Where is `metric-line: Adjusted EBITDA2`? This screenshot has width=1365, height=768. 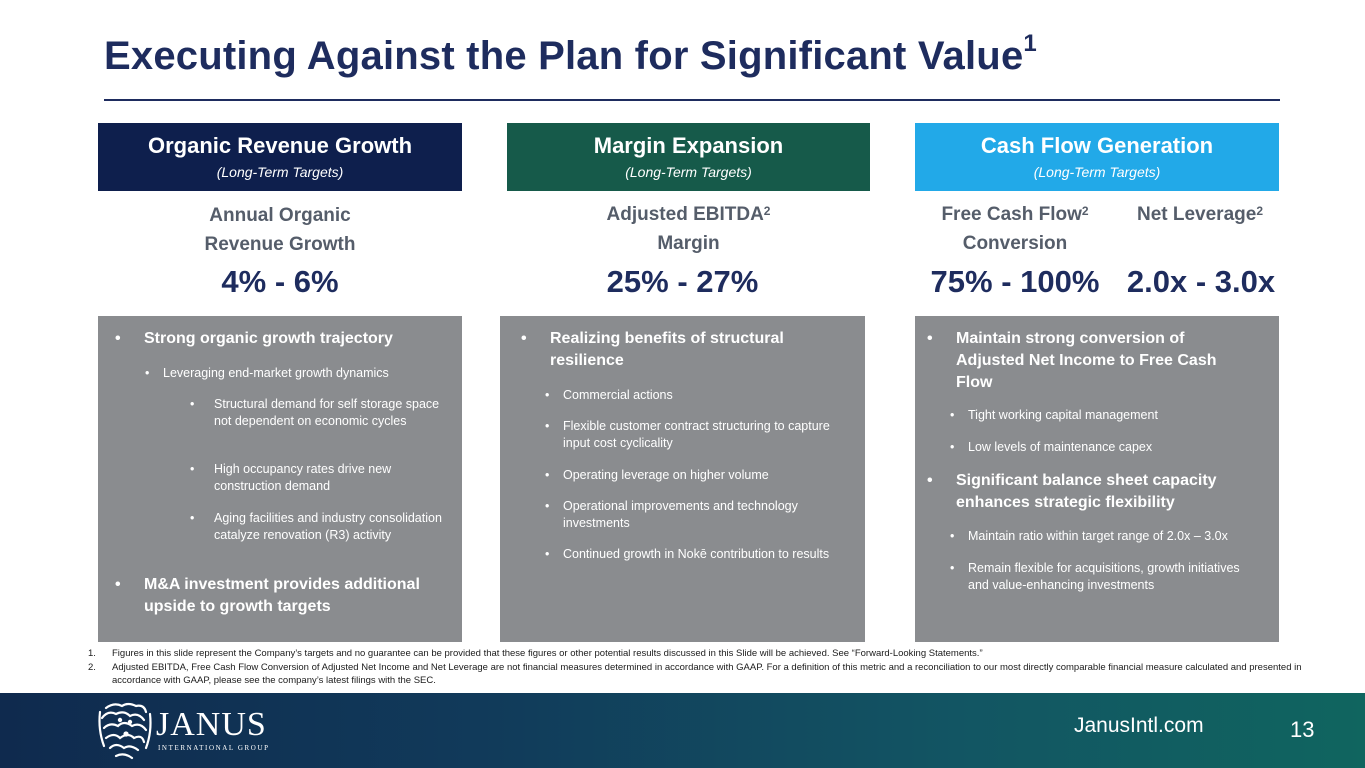 metric-line: Adjusted EBITDA2 is located at coordinates (688, 214).